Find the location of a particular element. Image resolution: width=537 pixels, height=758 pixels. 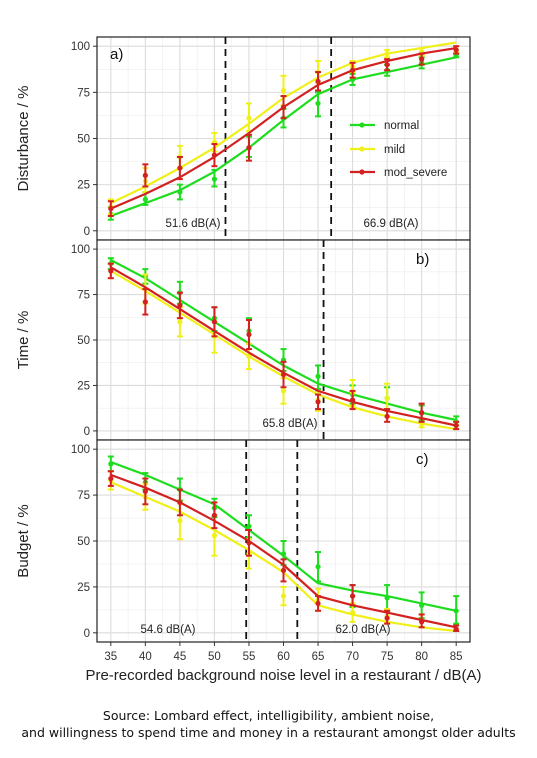

x-tick-label: 70 is located at coordinates (352, 657).